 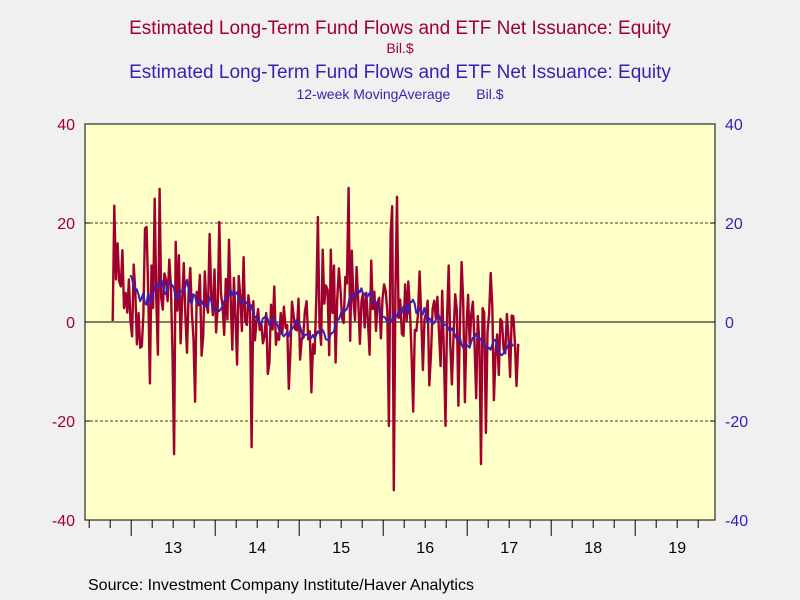 What do you see at coordinates (63, 422) in the screenshot?
I see `y-tick-label-left: -20` at bounding box center [63, 422].